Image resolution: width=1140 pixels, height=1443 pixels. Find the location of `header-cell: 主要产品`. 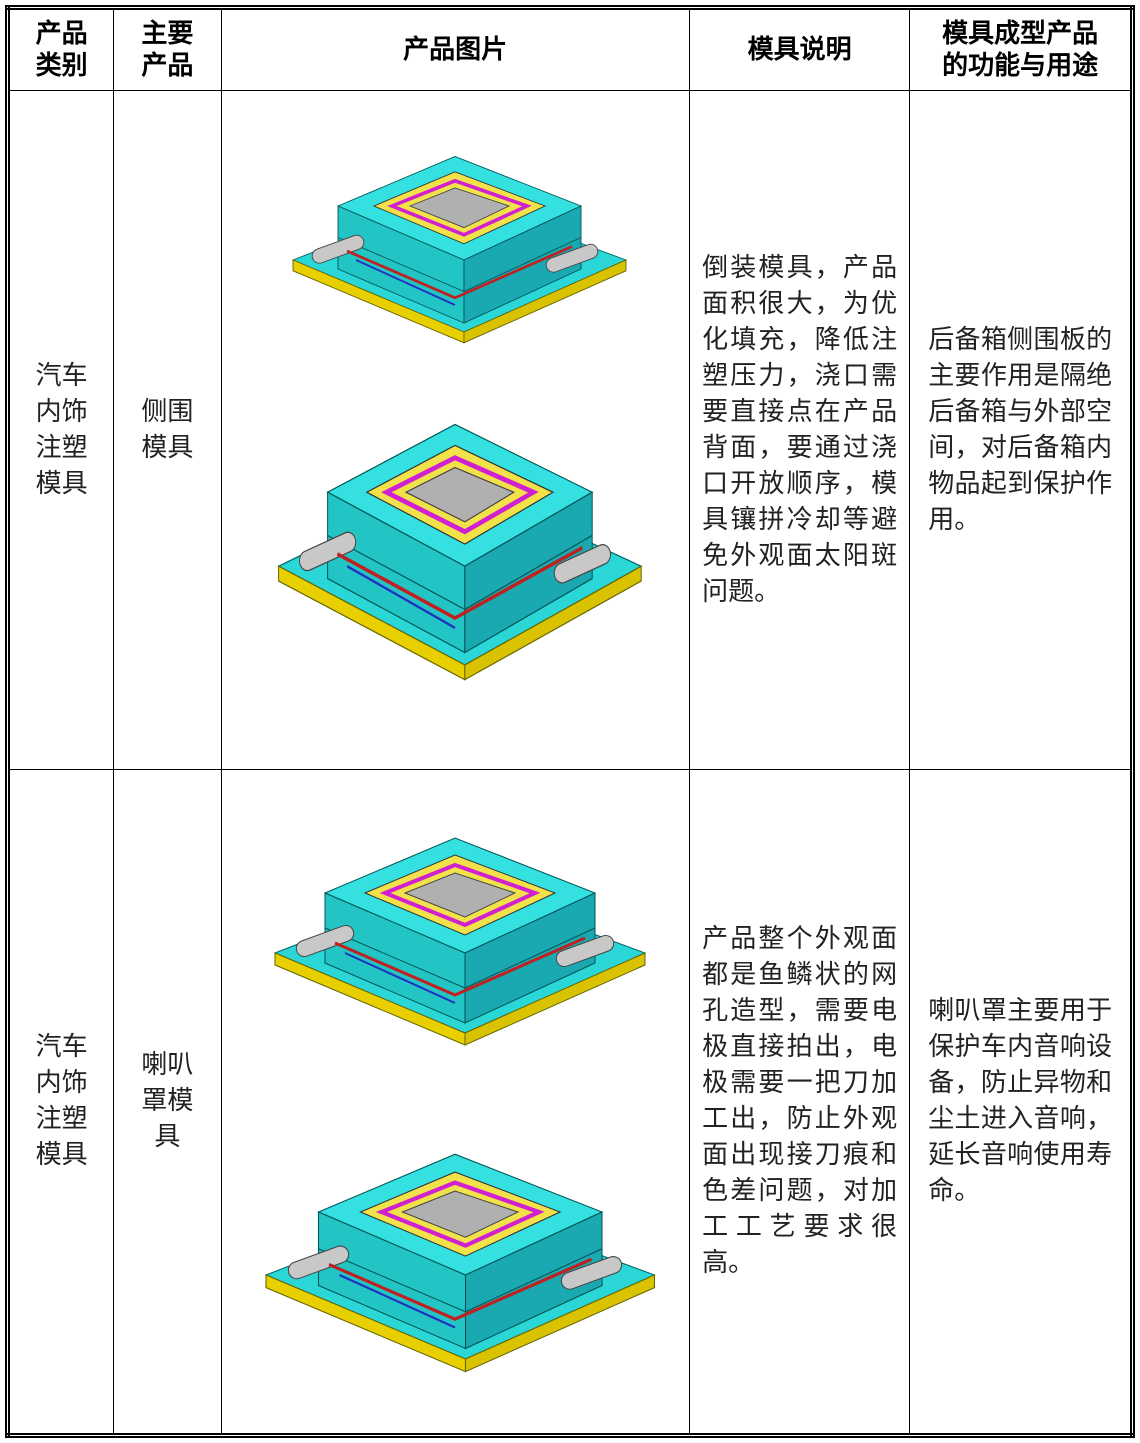

header-cell: 主要产品 is located at coordinates (167, 49).